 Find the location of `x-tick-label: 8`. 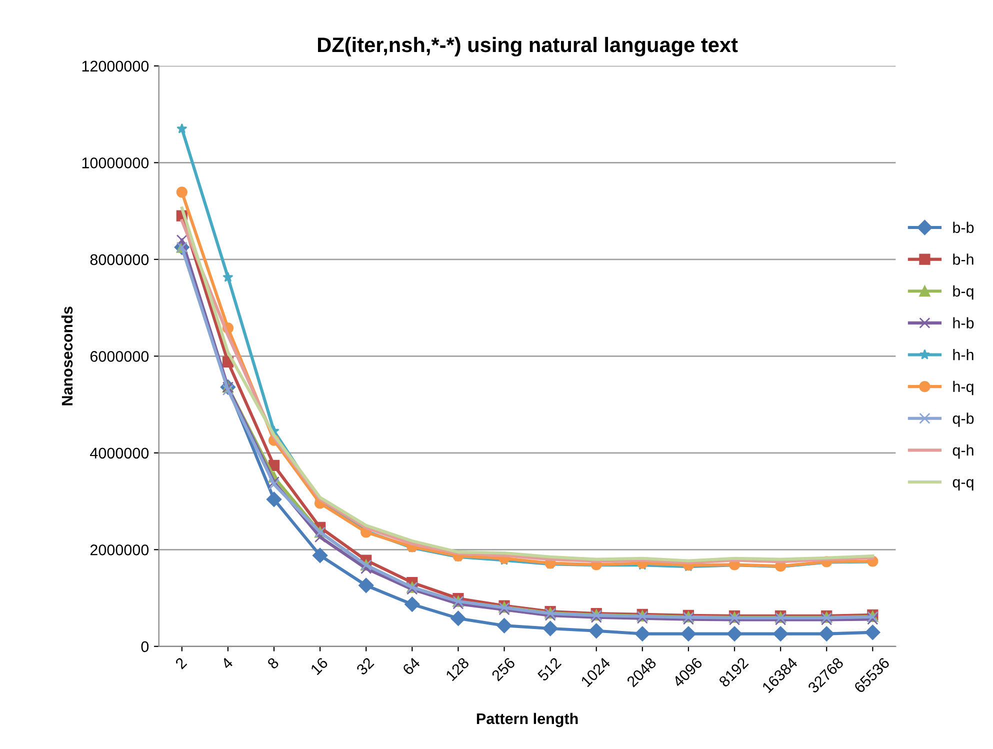

x-tick-label: 8 is located at coordinates (273, 663).